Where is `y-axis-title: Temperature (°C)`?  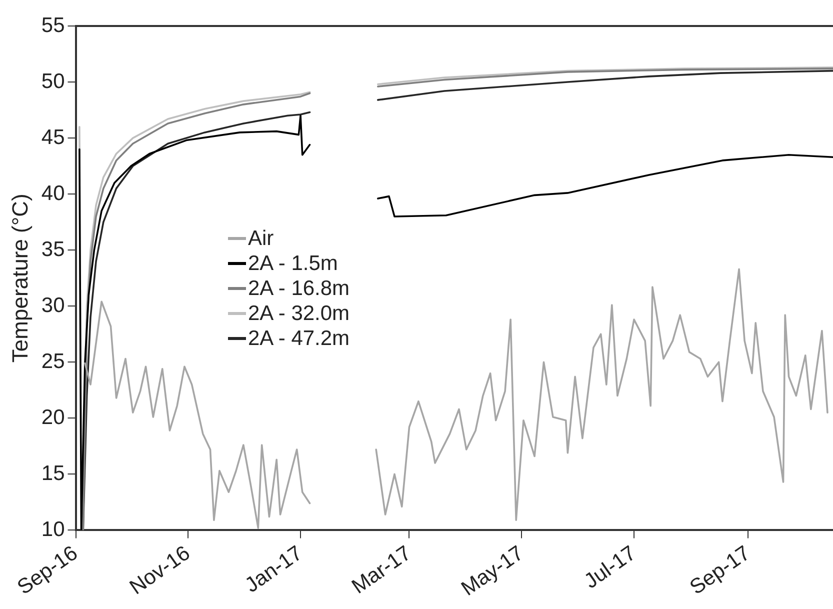 y-axis-title: Temperature (°C) is located at coordinates (19, 278).